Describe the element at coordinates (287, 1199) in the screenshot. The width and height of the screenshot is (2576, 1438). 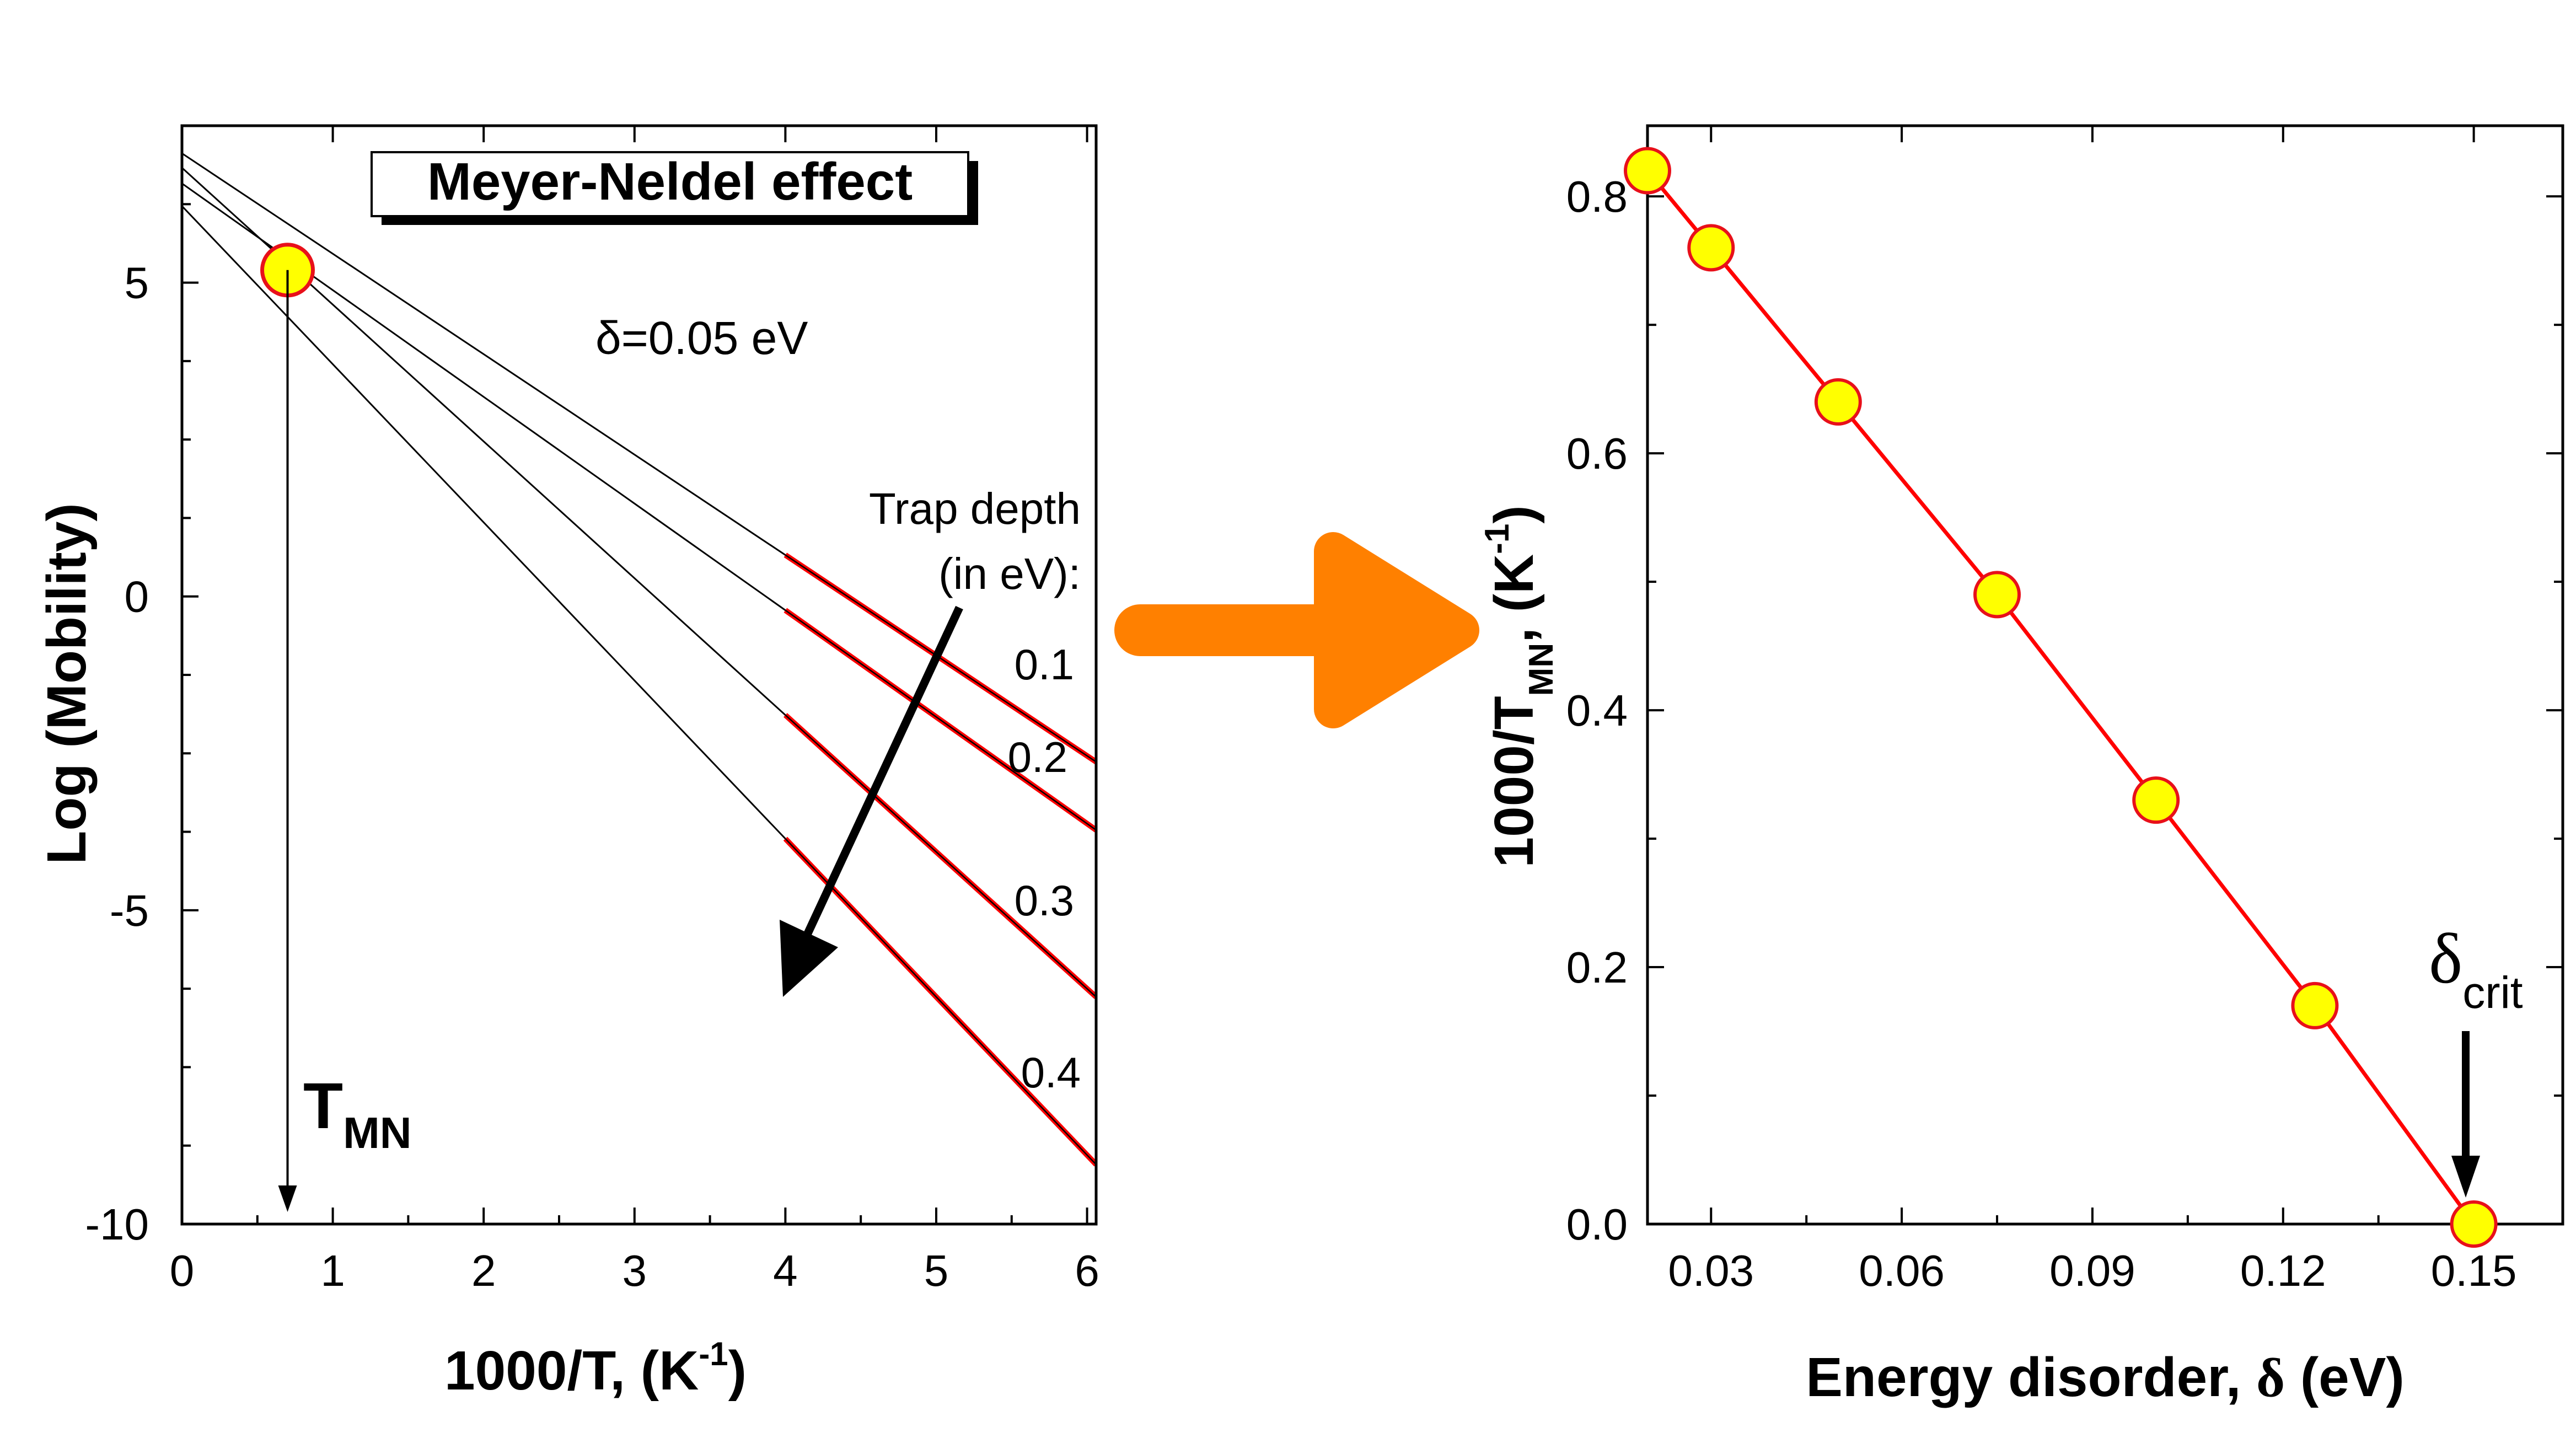
I see `tmn-arrow-head` at that location.